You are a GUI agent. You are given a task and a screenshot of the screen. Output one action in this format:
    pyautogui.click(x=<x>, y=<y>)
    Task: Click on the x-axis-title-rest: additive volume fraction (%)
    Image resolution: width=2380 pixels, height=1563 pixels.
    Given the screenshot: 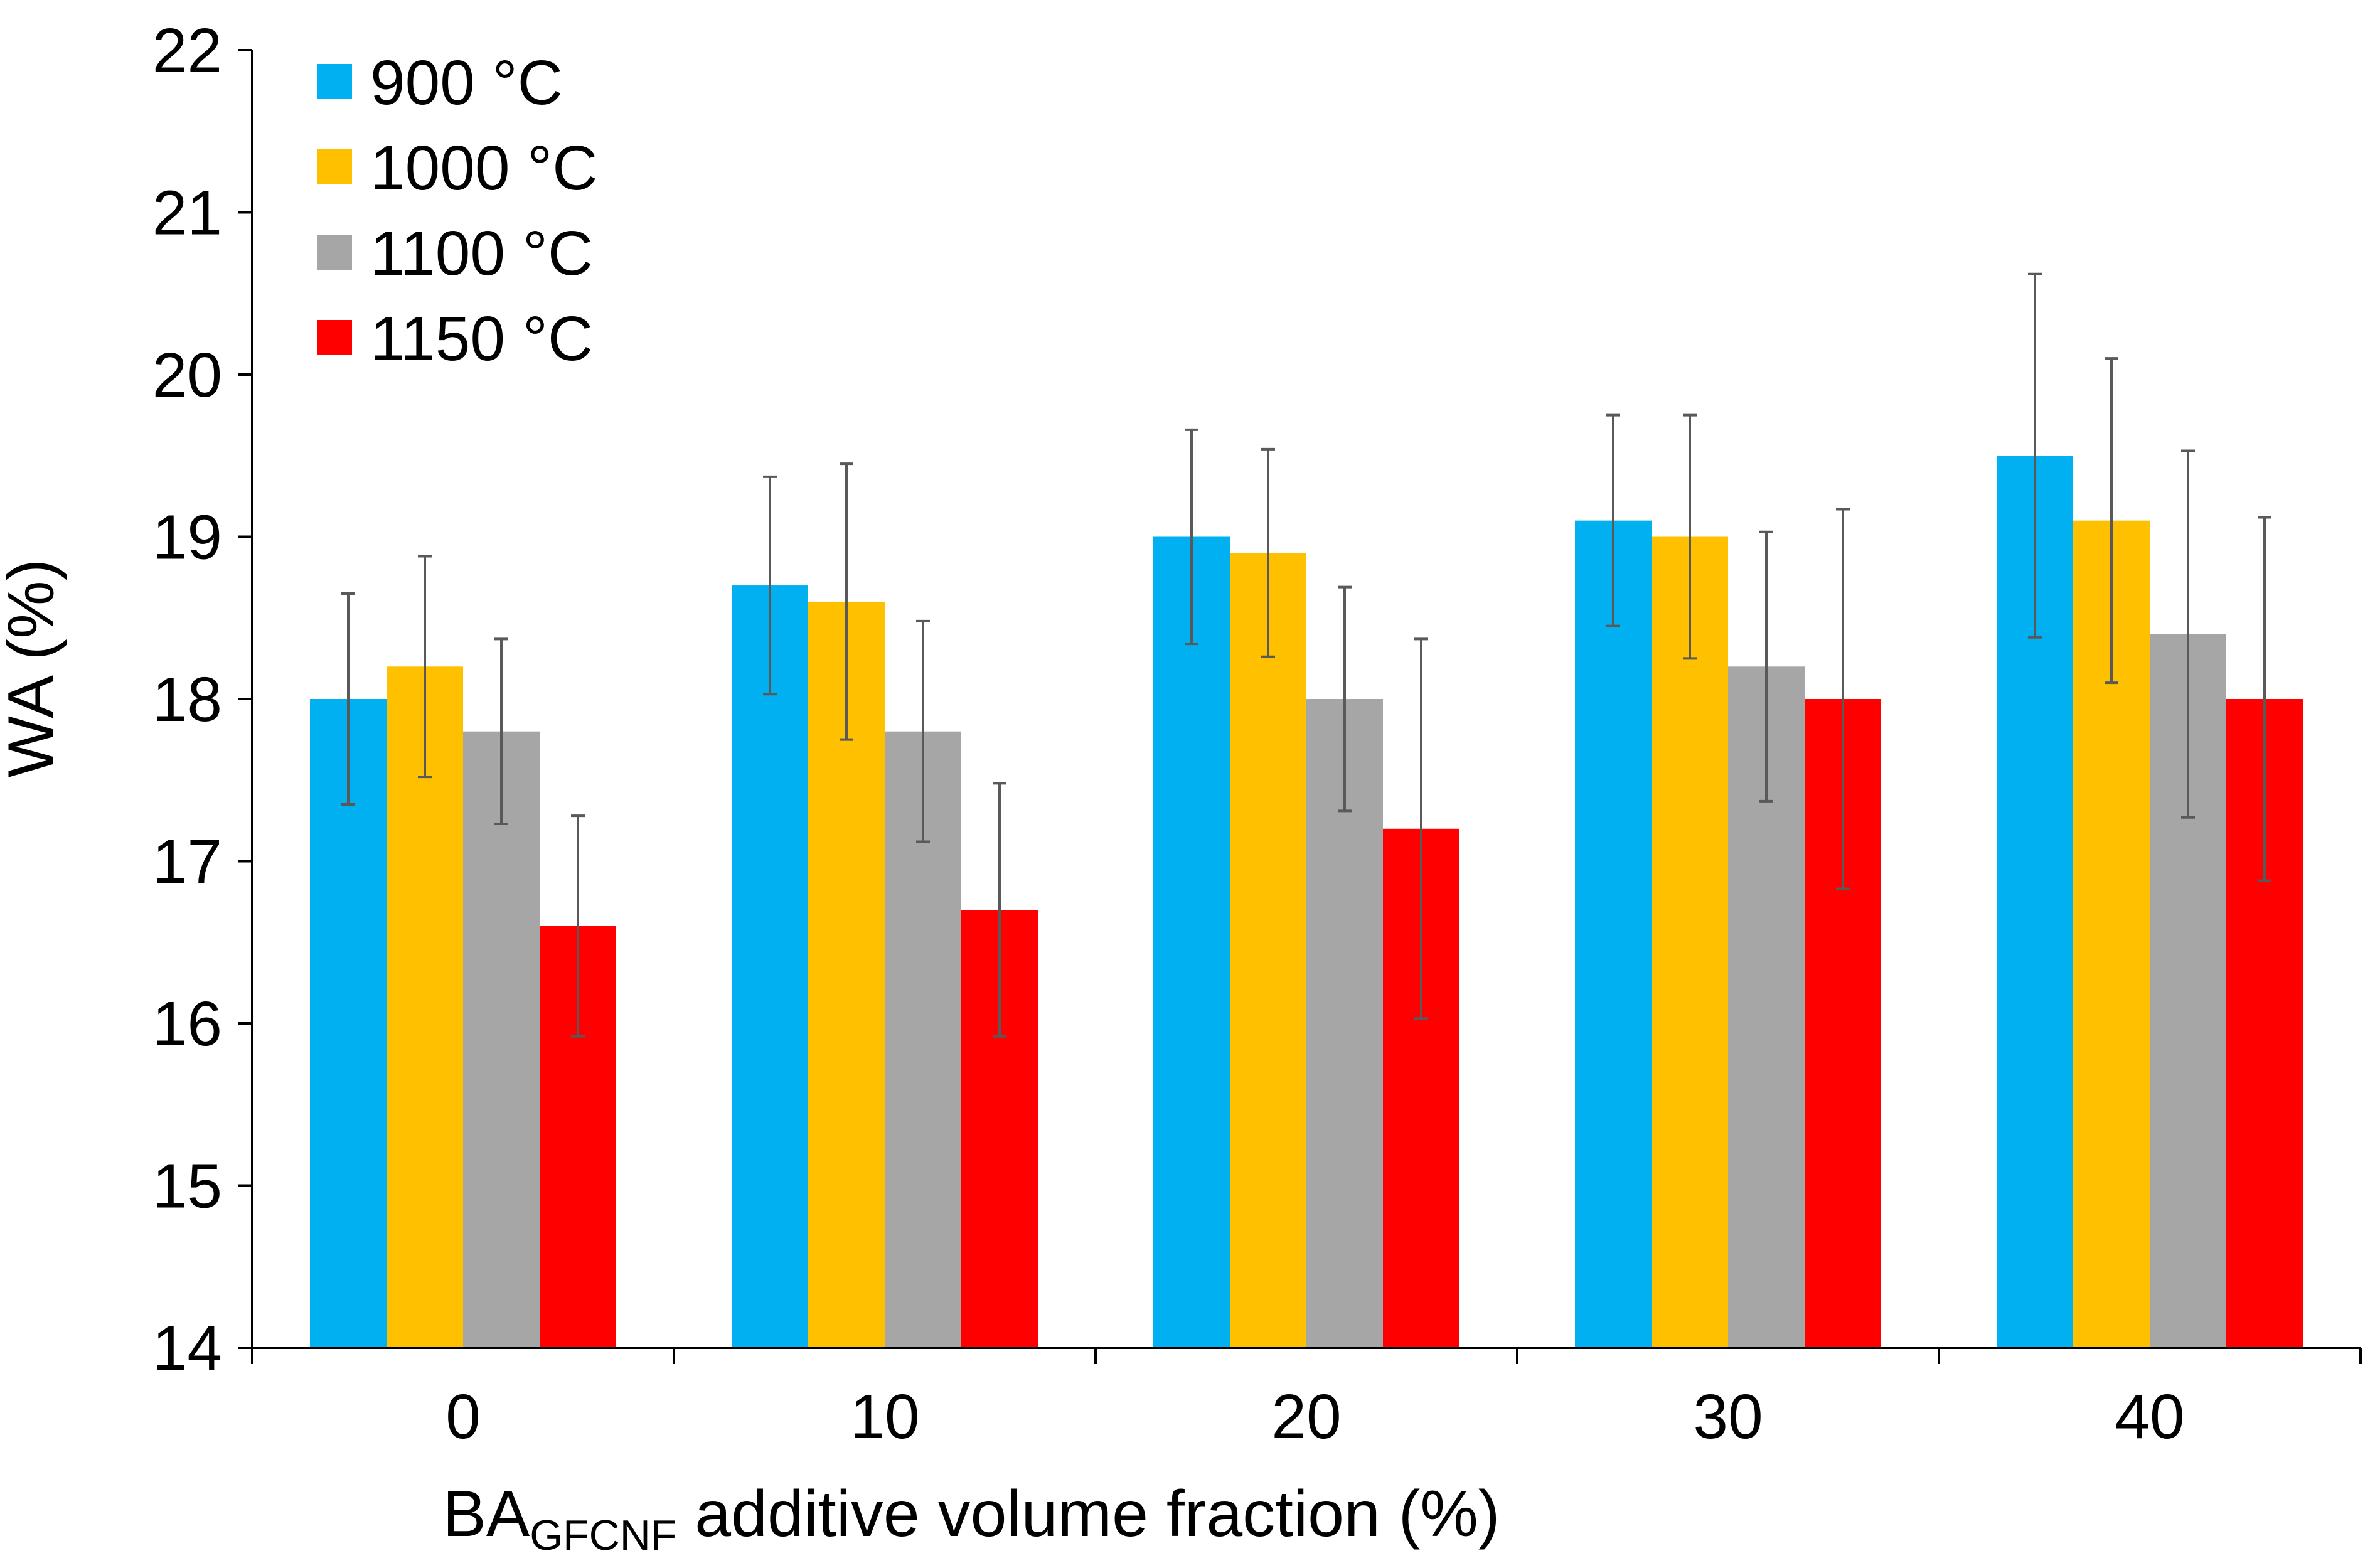 What is the action you would take?
    pyautogui.click(x=1088, y=1514)
    